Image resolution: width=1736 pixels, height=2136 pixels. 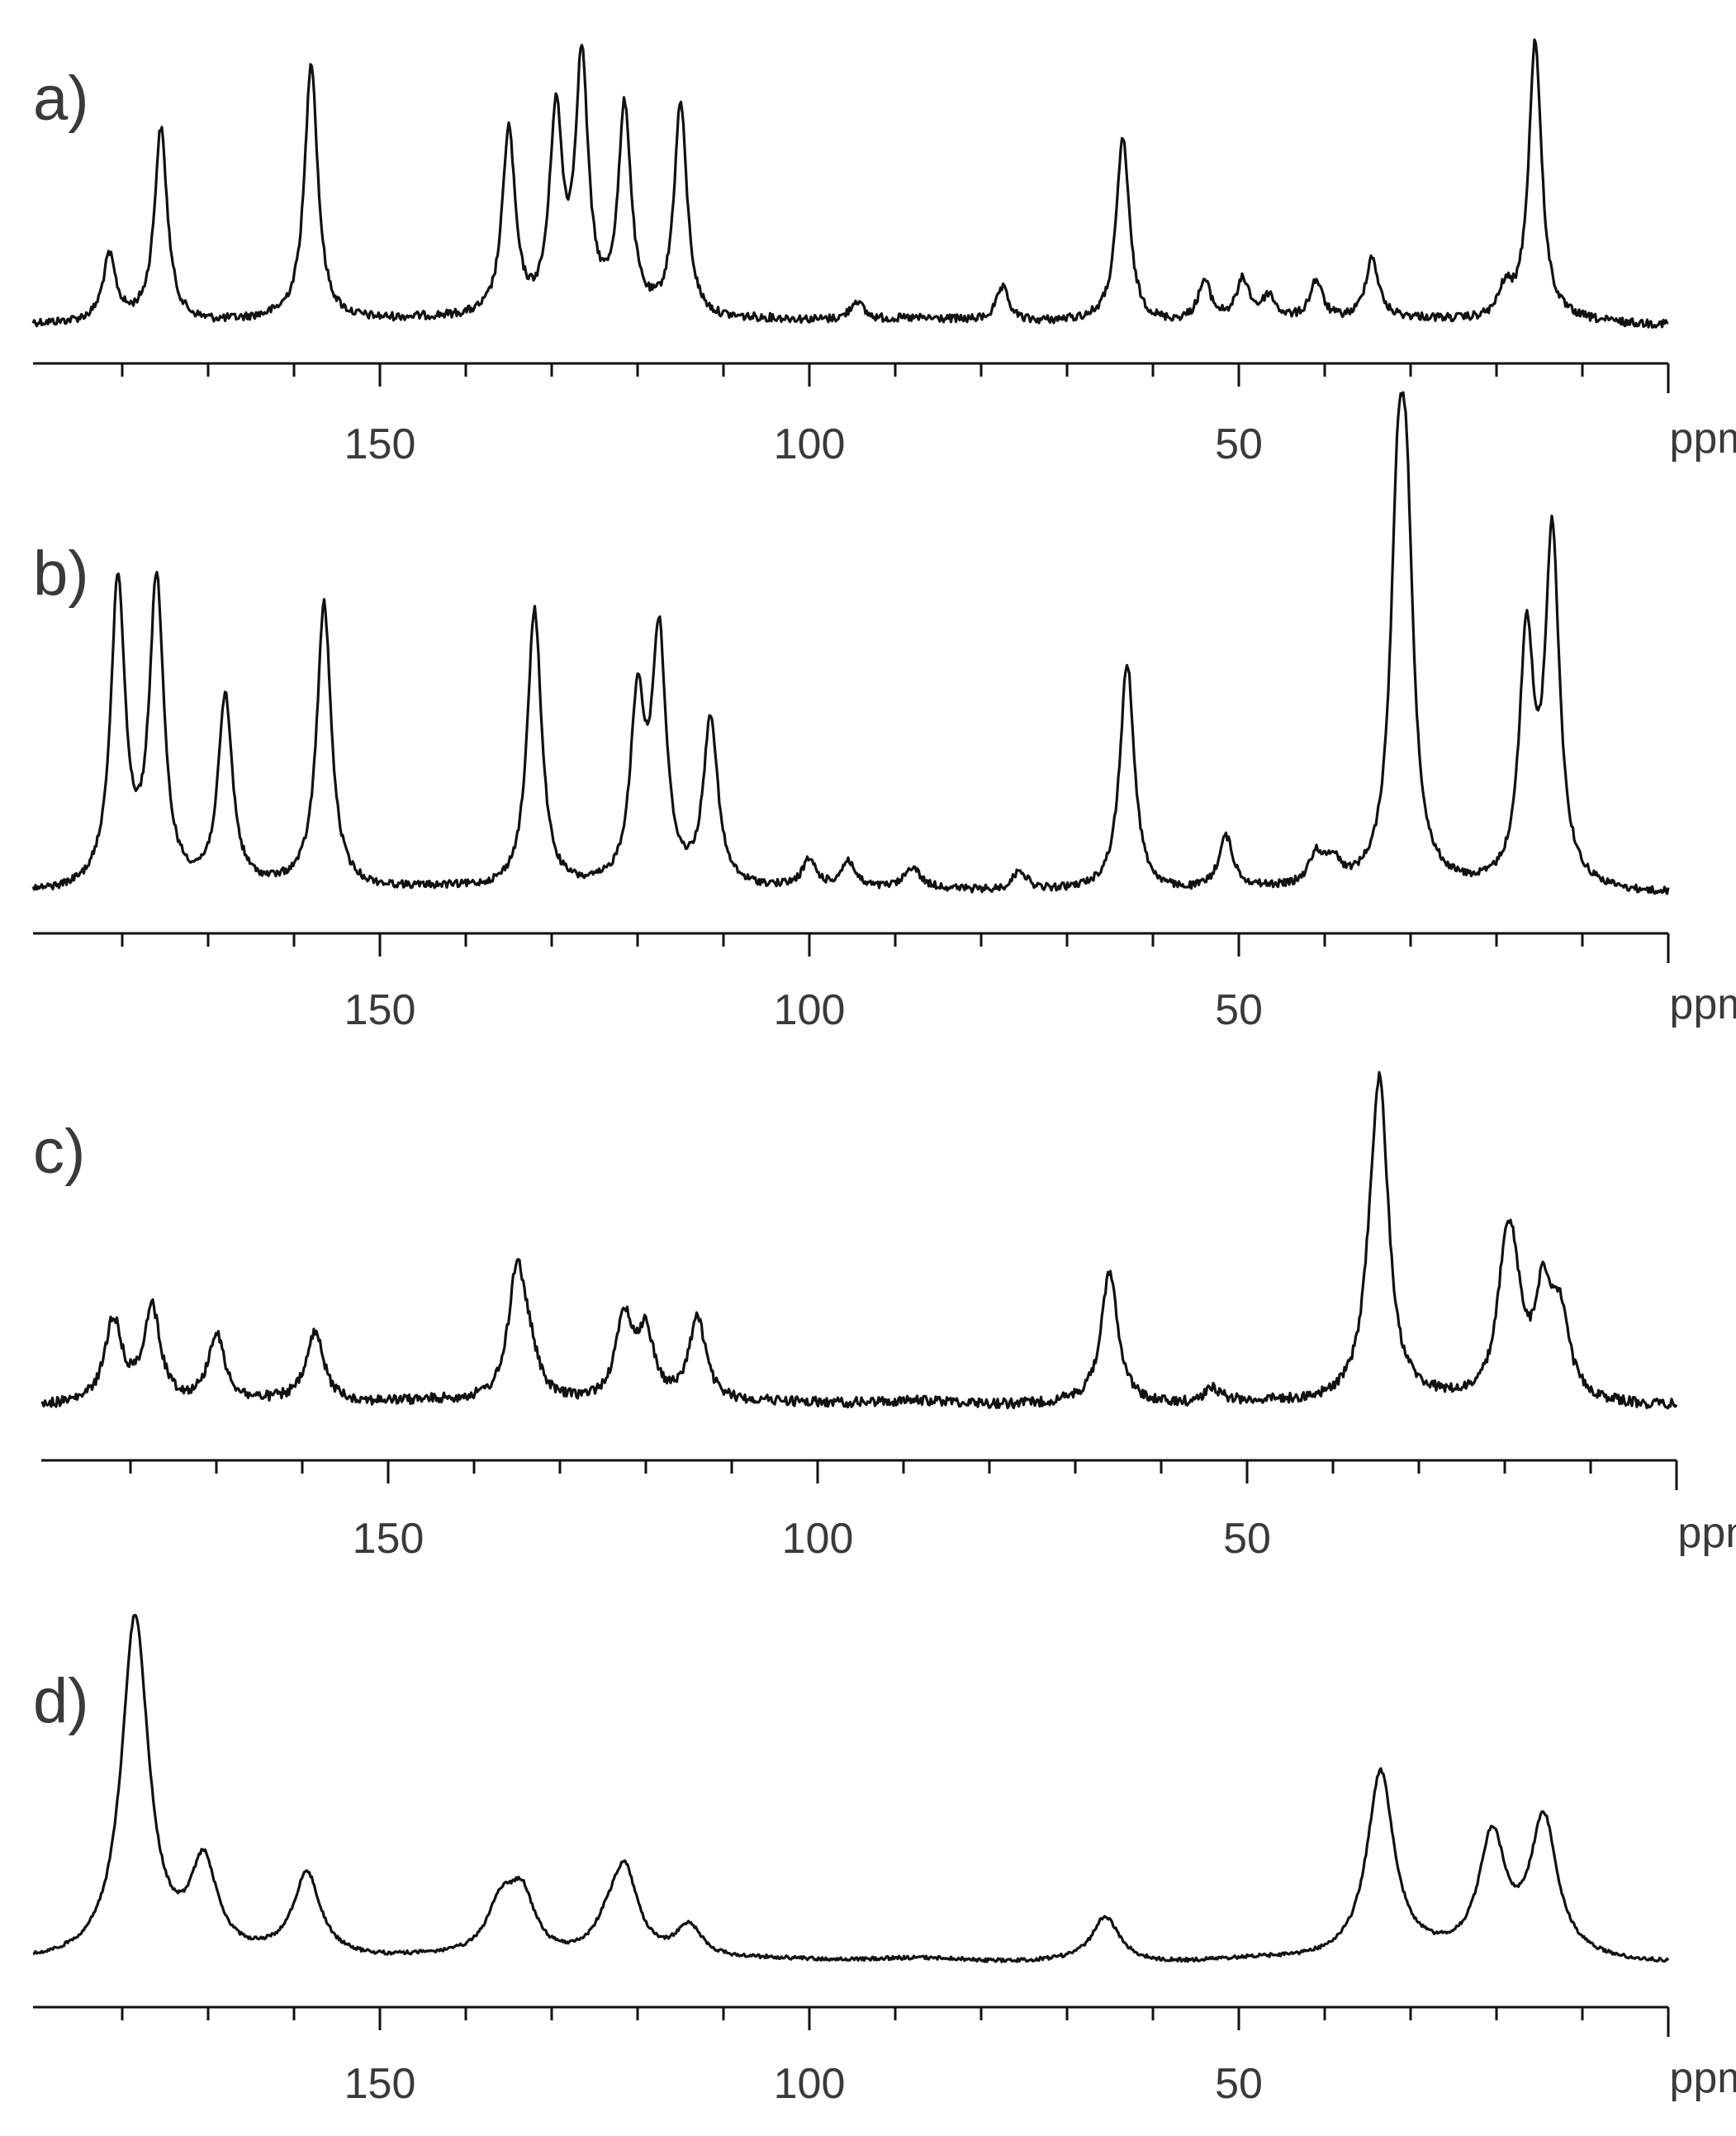 What do you see at coordinates (61, 1701) in the screenshot?
I see `panel-label: d)` at bounding box center [61, 1701].